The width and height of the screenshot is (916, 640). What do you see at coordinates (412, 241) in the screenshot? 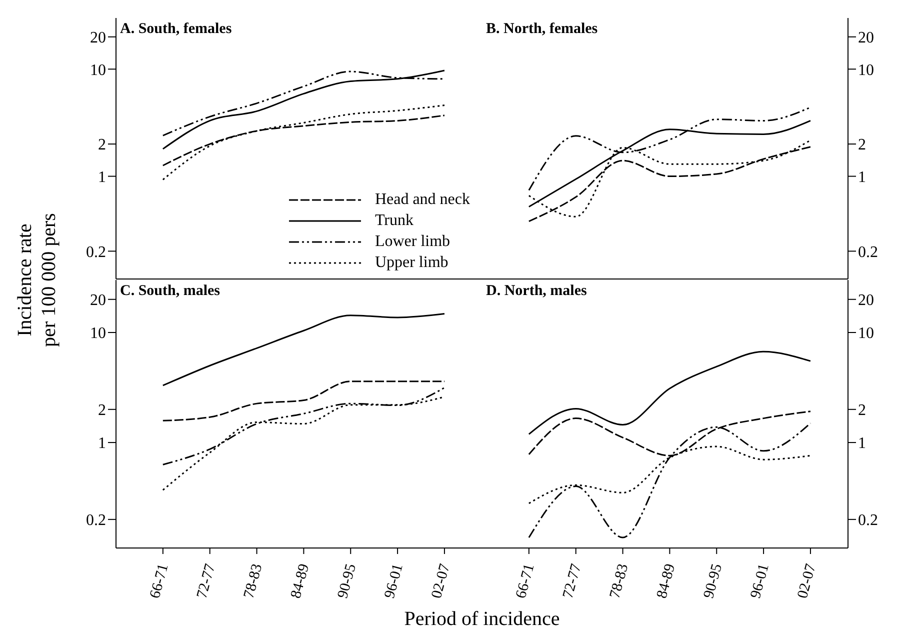
I see `legend-label: Lower limb` at bounding box center [412, 241].